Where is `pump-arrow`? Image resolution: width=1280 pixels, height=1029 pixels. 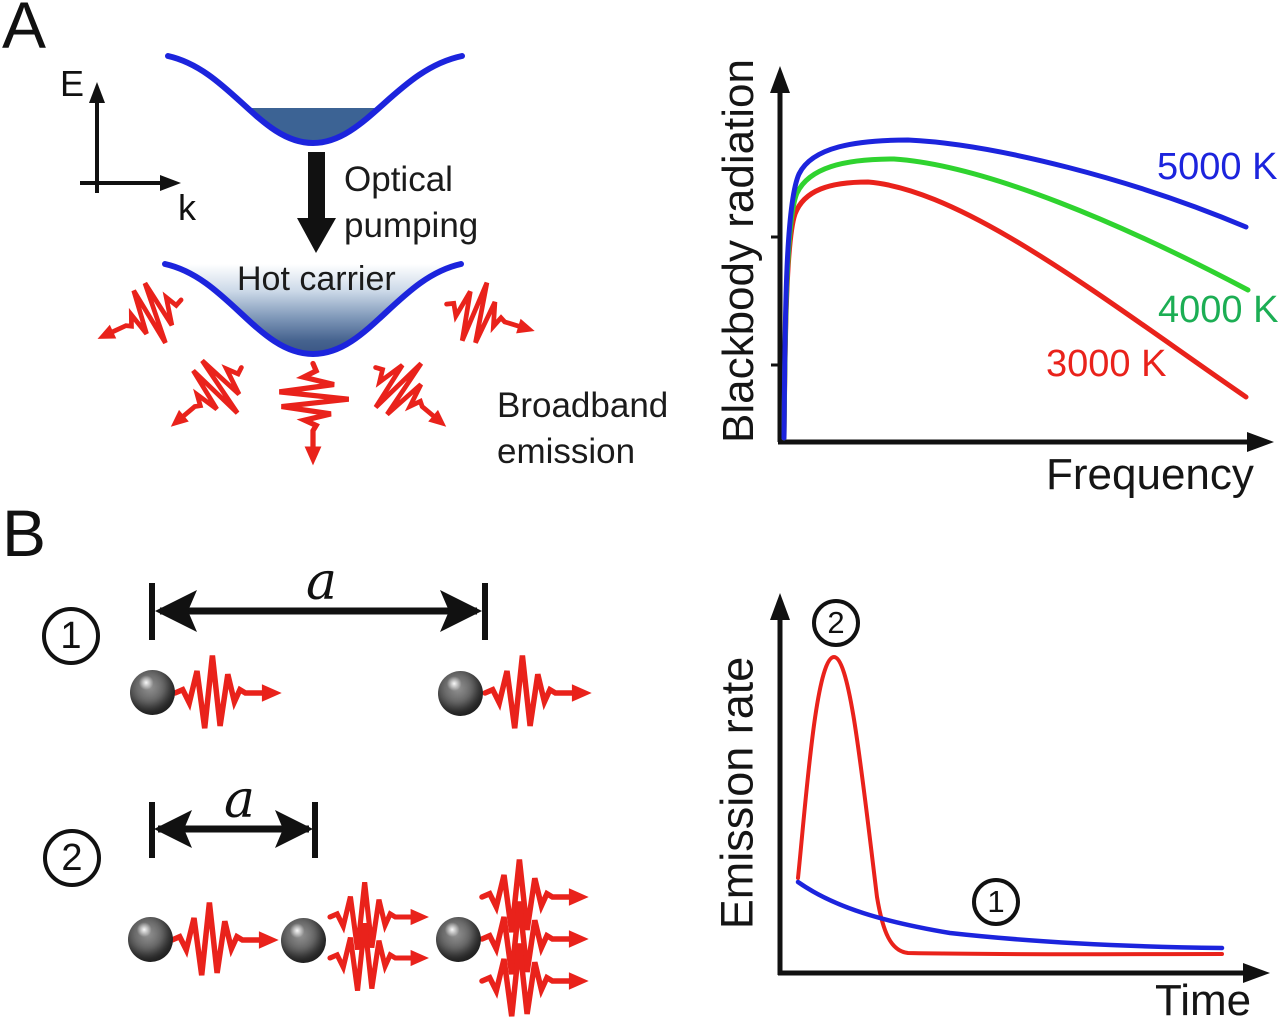
pump-arrow is located at coordinates (316, 202).